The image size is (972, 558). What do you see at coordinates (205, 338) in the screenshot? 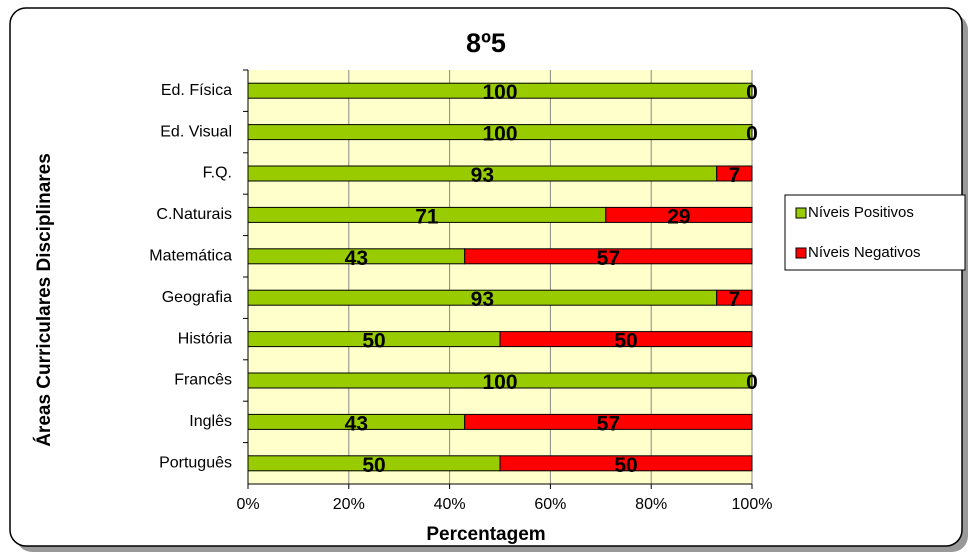
I see `y-tick-label: História` at bounding box center [205, 338].